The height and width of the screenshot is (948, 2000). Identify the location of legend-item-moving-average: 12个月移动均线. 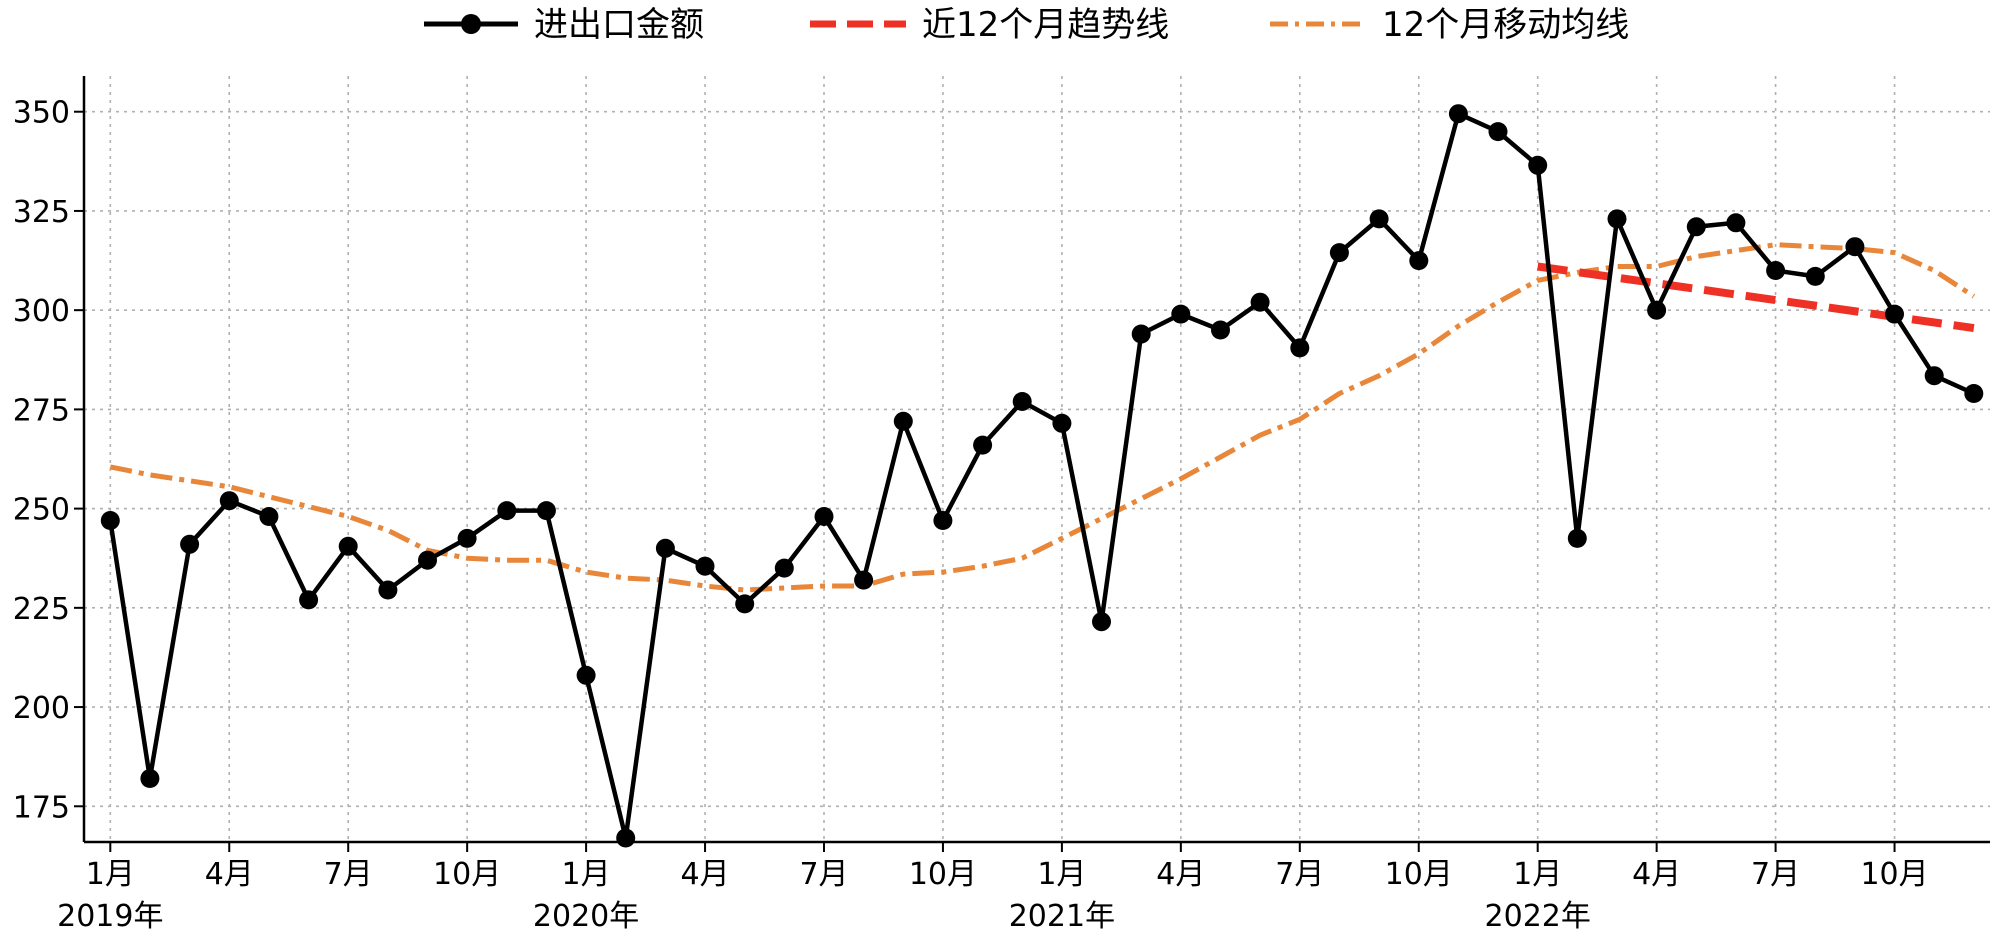
(1449, 25).